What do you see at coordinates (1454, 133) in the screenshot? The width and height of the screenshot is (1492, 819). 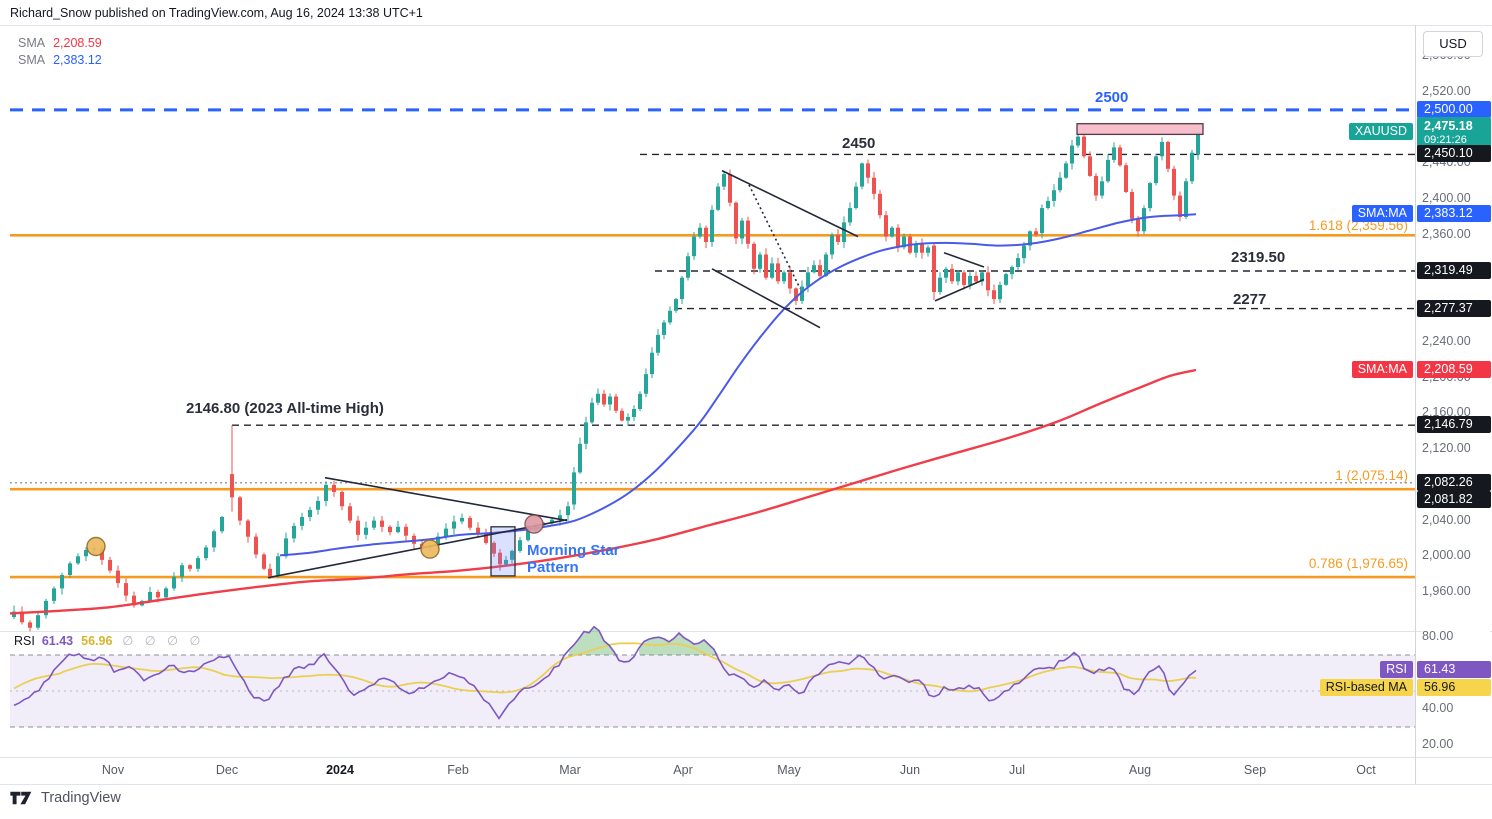 I see `axis-price-badge: 2,475.18 09:21:26` at bounding box center [1454, 133].